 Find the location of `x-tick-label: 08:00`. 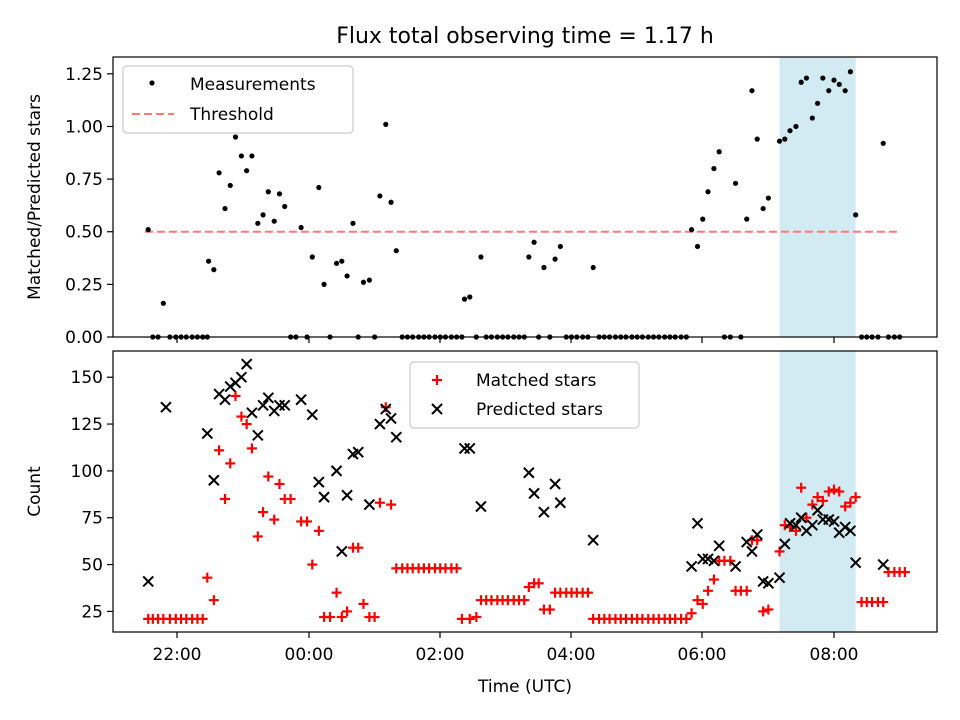

x-tick-label: 08:00 is located at coordinates (834, 655).